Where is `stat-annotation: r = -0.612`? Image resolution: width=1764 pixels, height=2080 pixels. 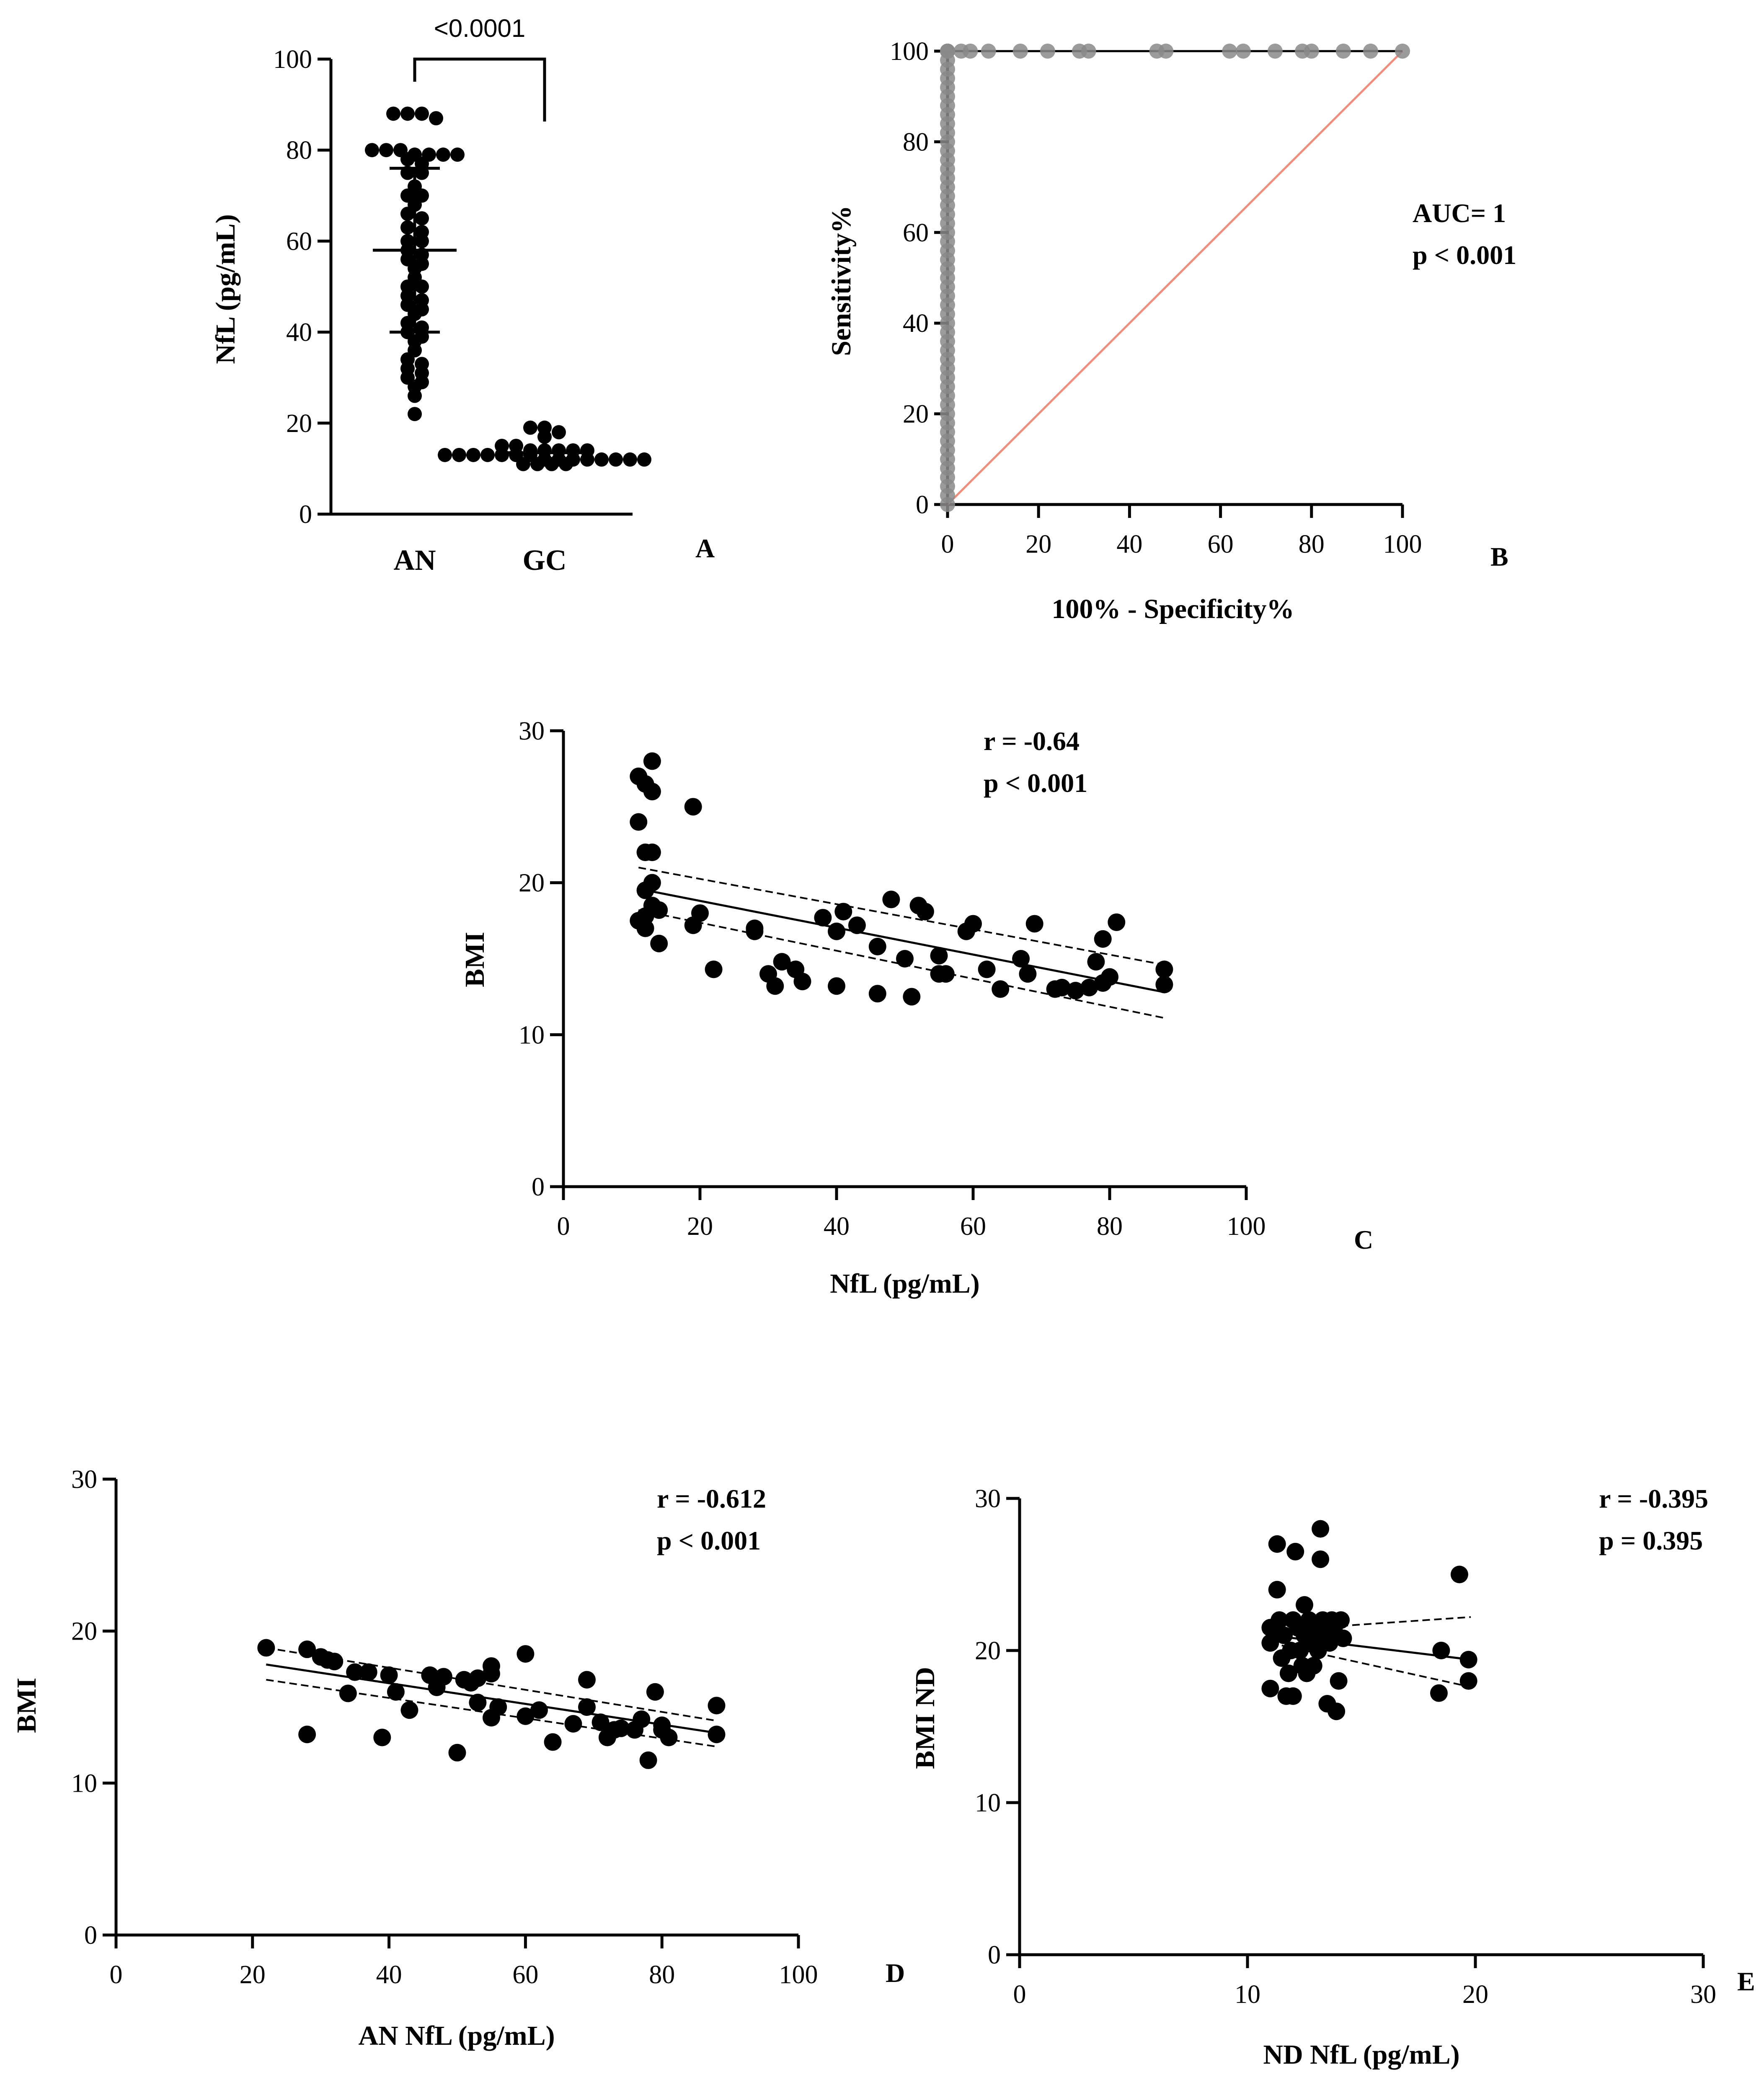 stat-annotation: r = -0.612 is located at coordinates (711, 1498).